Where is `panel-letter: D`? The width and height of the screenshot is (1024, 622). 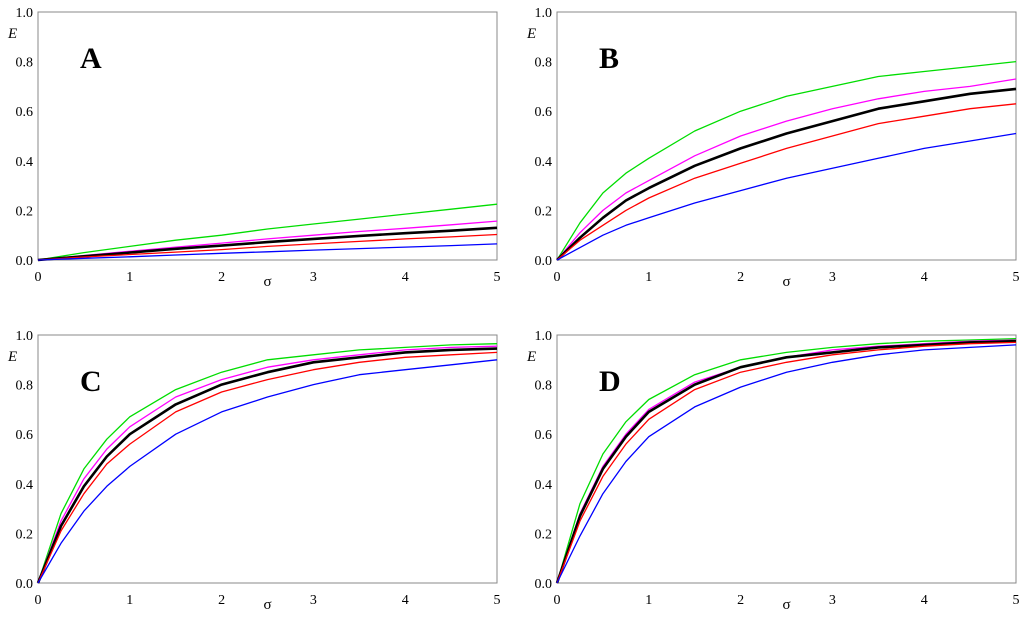
panel-letter: D is located at coordinates (610, 381).